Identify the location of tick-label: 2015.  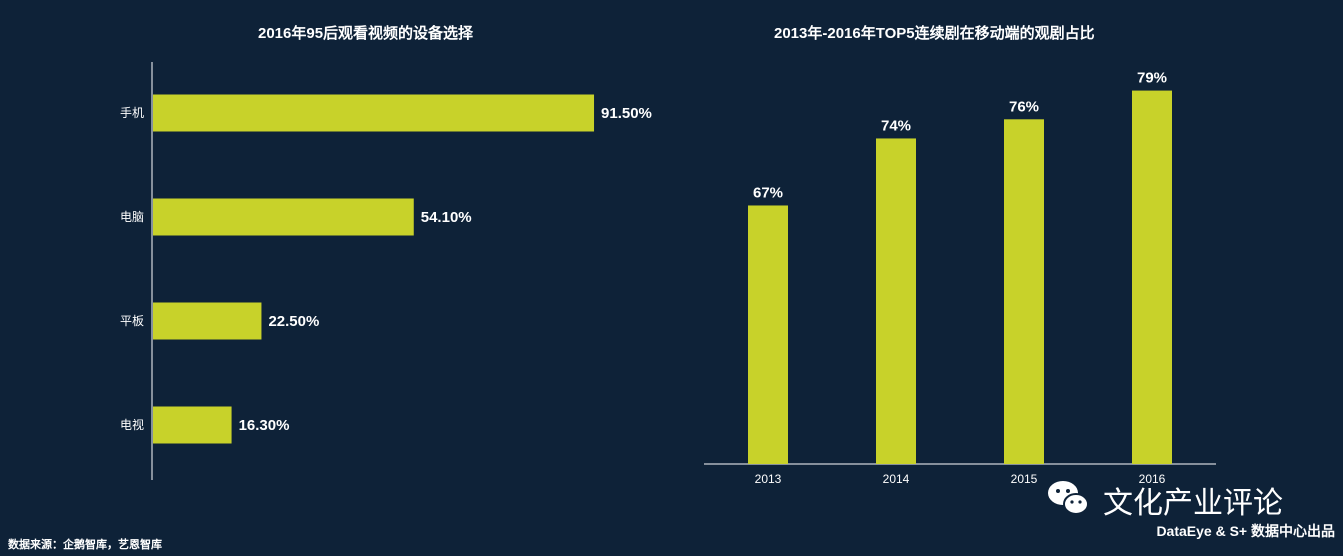
(1024, 479).